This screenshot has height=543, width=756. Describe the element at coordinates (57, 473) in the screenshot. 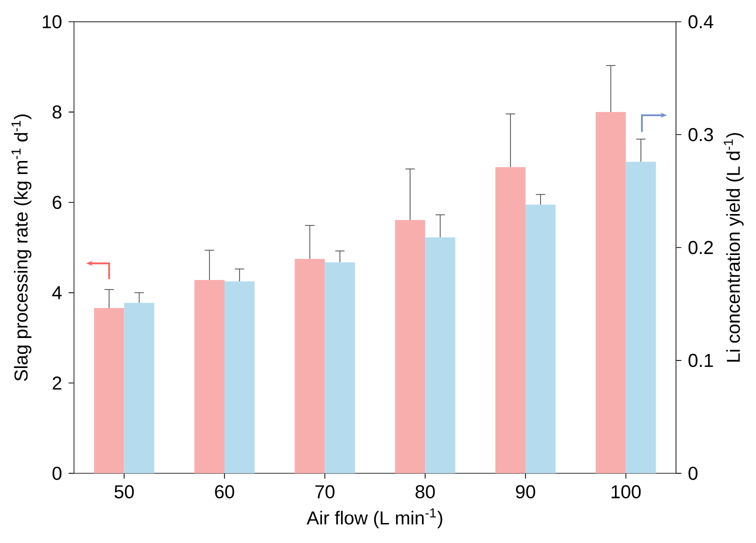

I see `y-tick-label: 0` at that location.